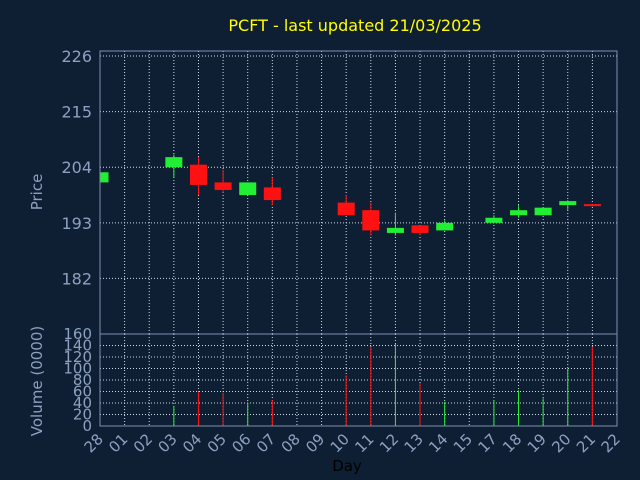 Image resolution: width=640 pixels, height=480 pixels. What do you see at coordinates (347, 466) in the screenshot?
I see `x-axis-label: Day` at bounding box center [347, 466].